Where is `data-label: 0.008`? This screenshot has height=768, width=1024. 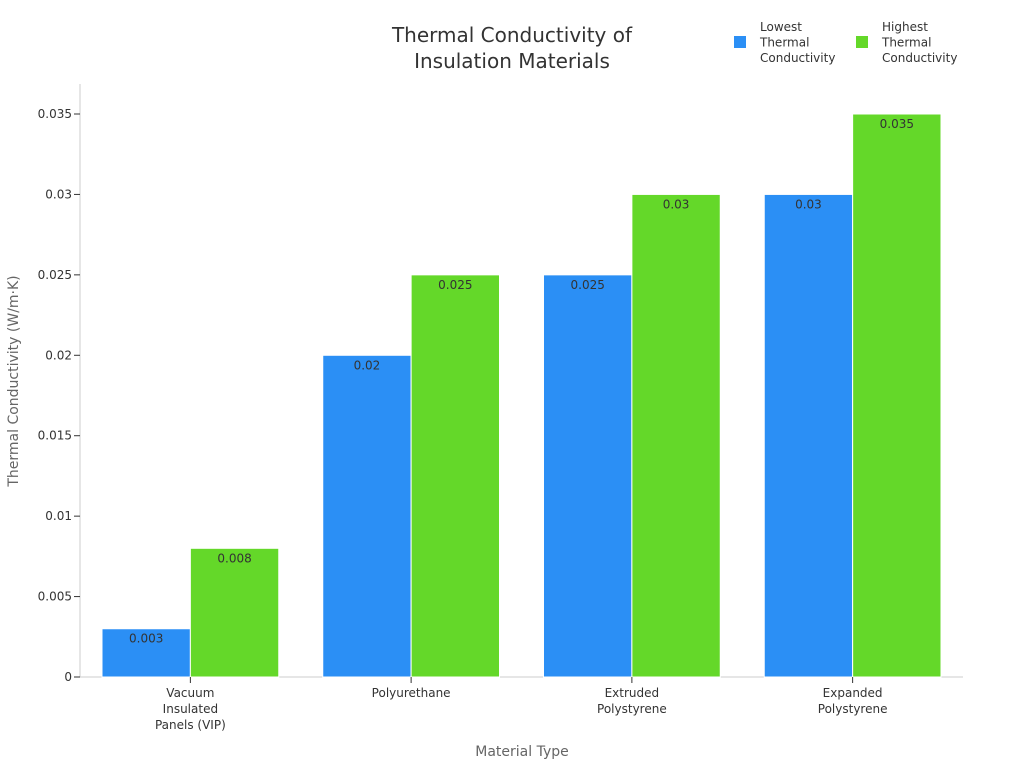
data-label: 0.008 is located at coordinates (234, 558).